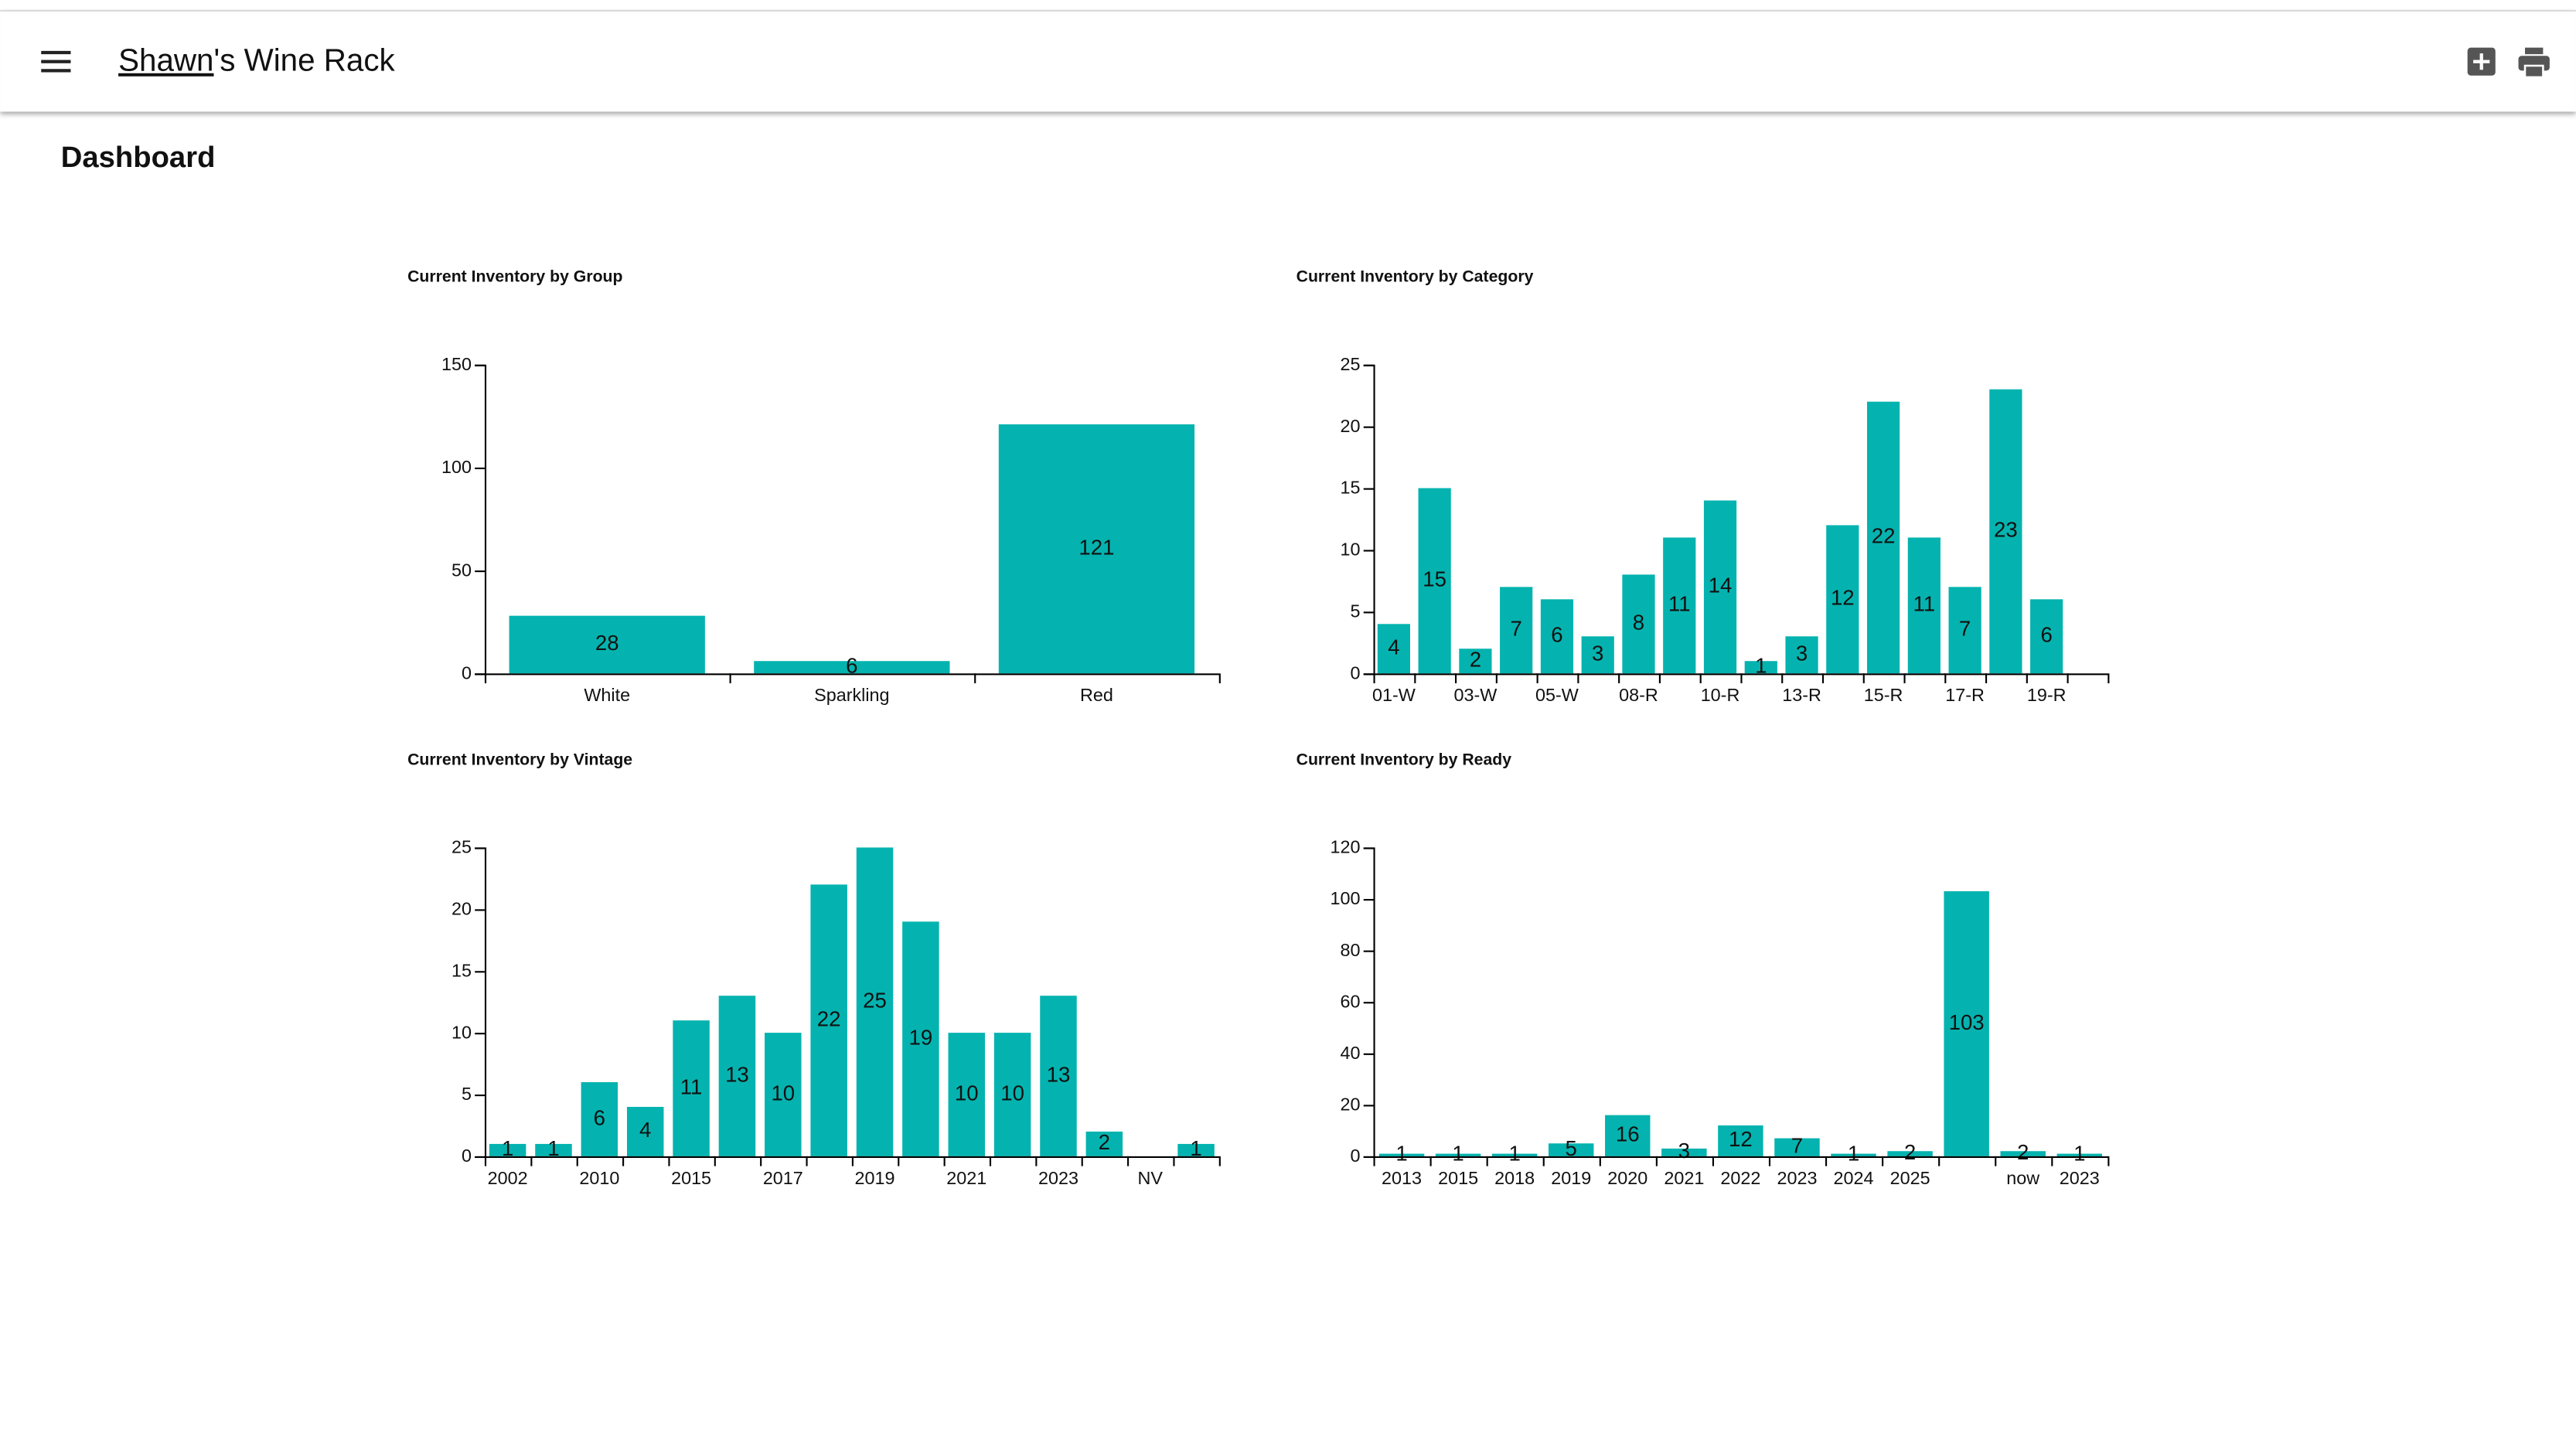 The width and height of the screenshot is (2576, 1447). What do you see at coordinates (1346, 847) in the screenshot?
I see `y-tick-label: 120` at bounding box center [1346, 847].